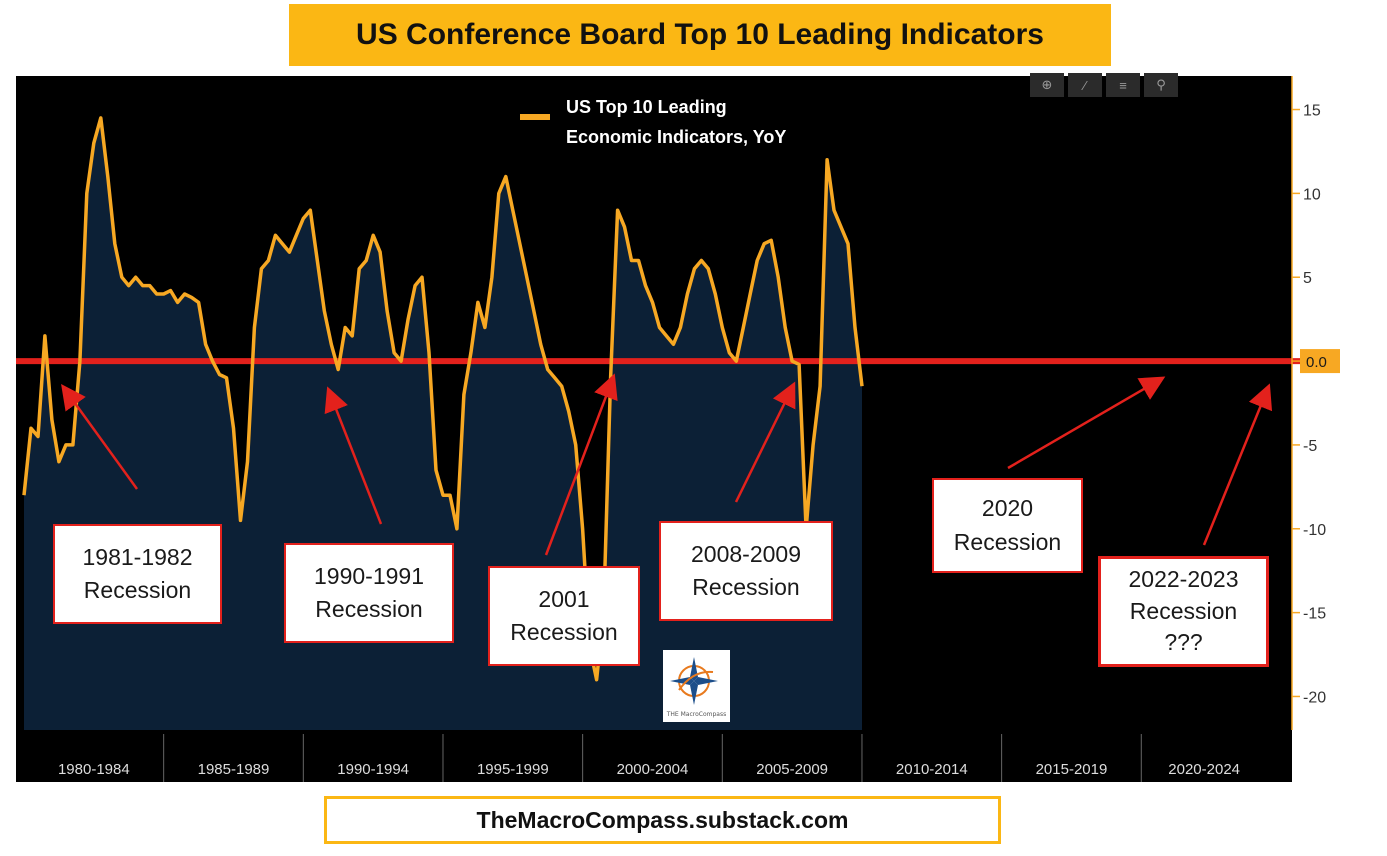 The width and height of the screenshot is (1387, 856). Describe the element at coordinates (1314, 697) in the screenshot. I see `y-tick-label: -20` at that location.